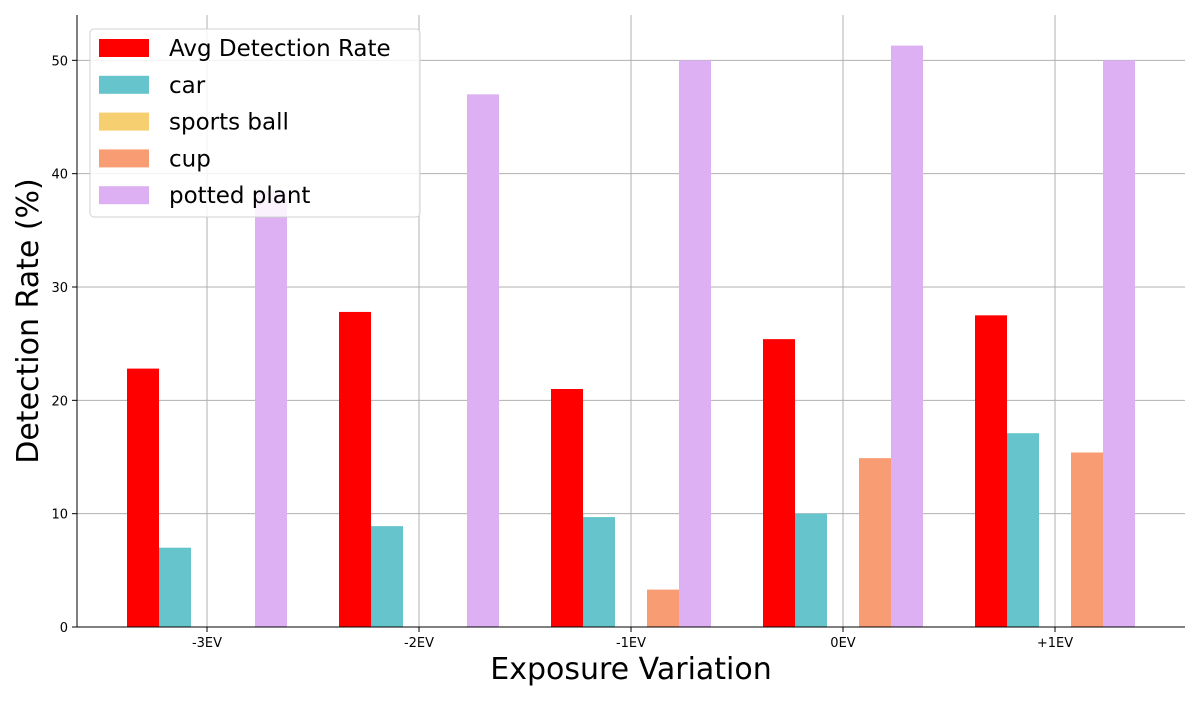 The width and height of the screenshot is (1200, 704). I want to click on bar-potted-plant-2ev, so click(483, 361).